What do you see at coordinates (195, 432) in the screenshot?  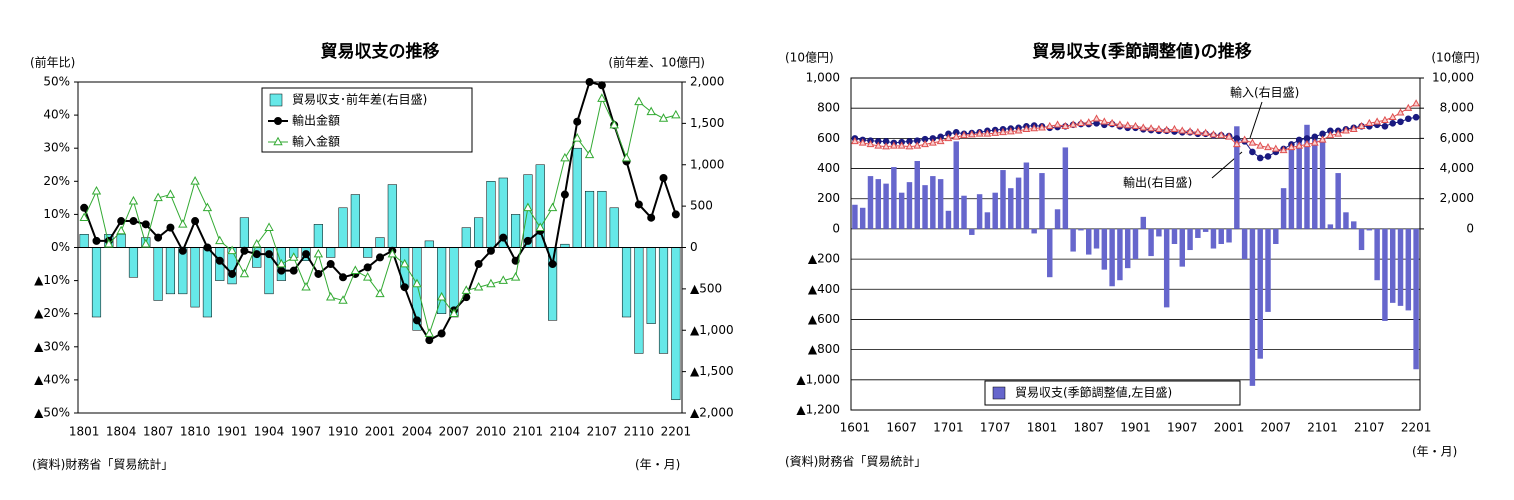 I see `x-tick-label: 1810` at bounding box center [195, 432].